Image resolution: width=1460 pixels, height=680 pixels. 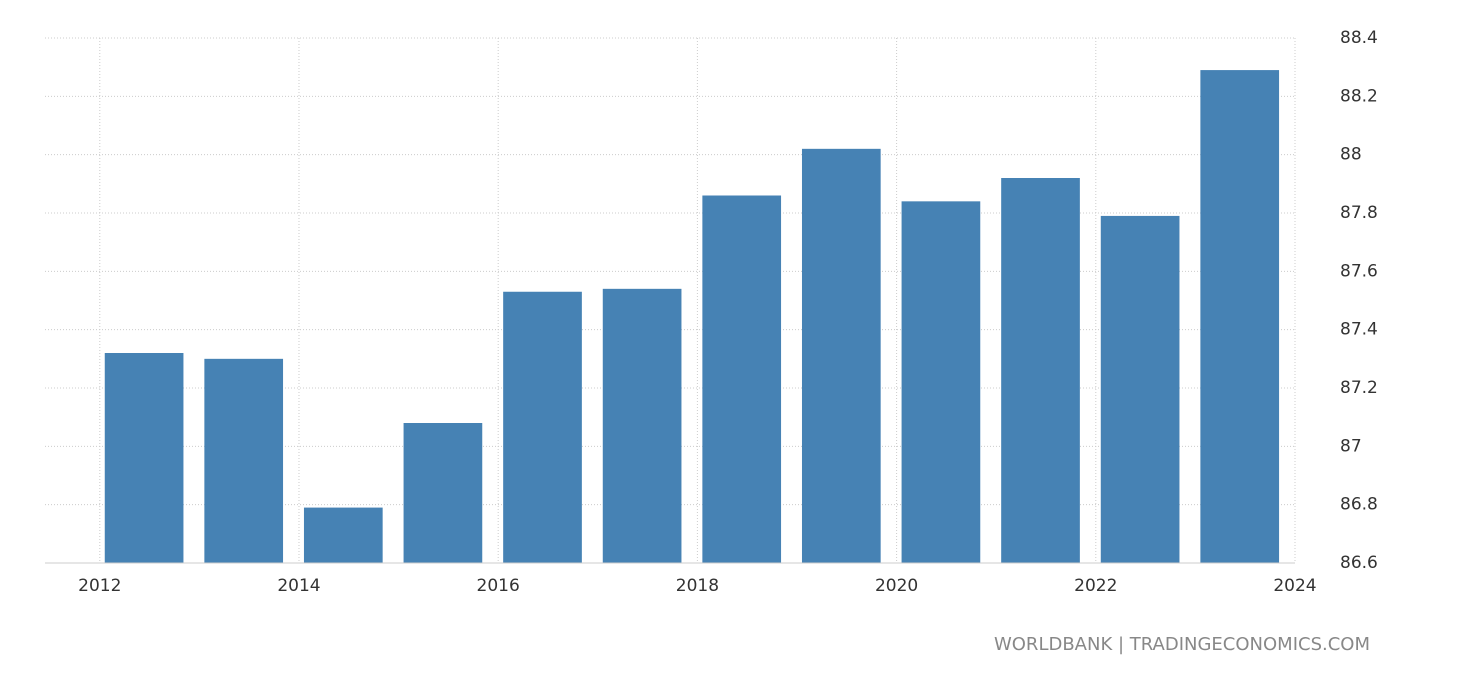 What do you see at coordinates (1359, 96) in the screenshot?
I see `y-tick-label: 88.2` at bounding box center [1359, 96].